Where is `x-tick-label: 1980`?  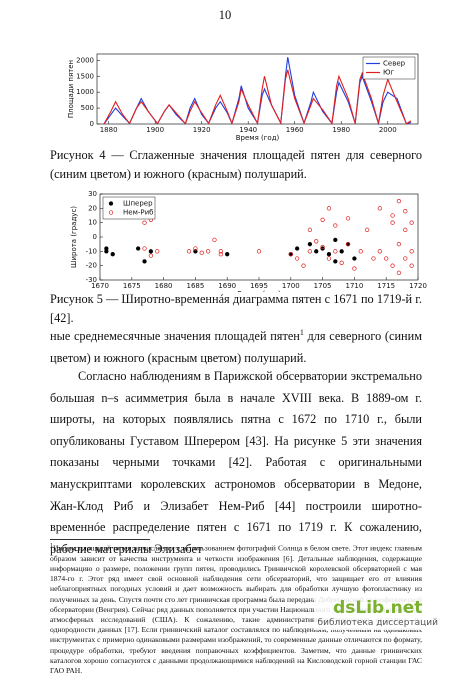 x-tick-label: 1980 is located at coordinates (341, 130).